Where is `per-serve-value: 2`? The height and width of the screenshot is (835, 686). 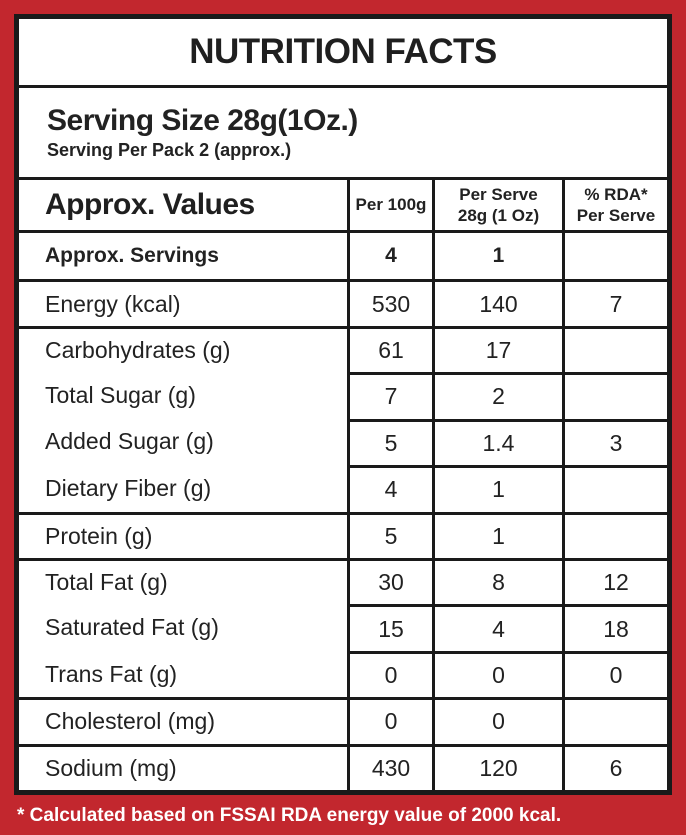 per-serve-value: 2 is located at coordinates (497, 395).